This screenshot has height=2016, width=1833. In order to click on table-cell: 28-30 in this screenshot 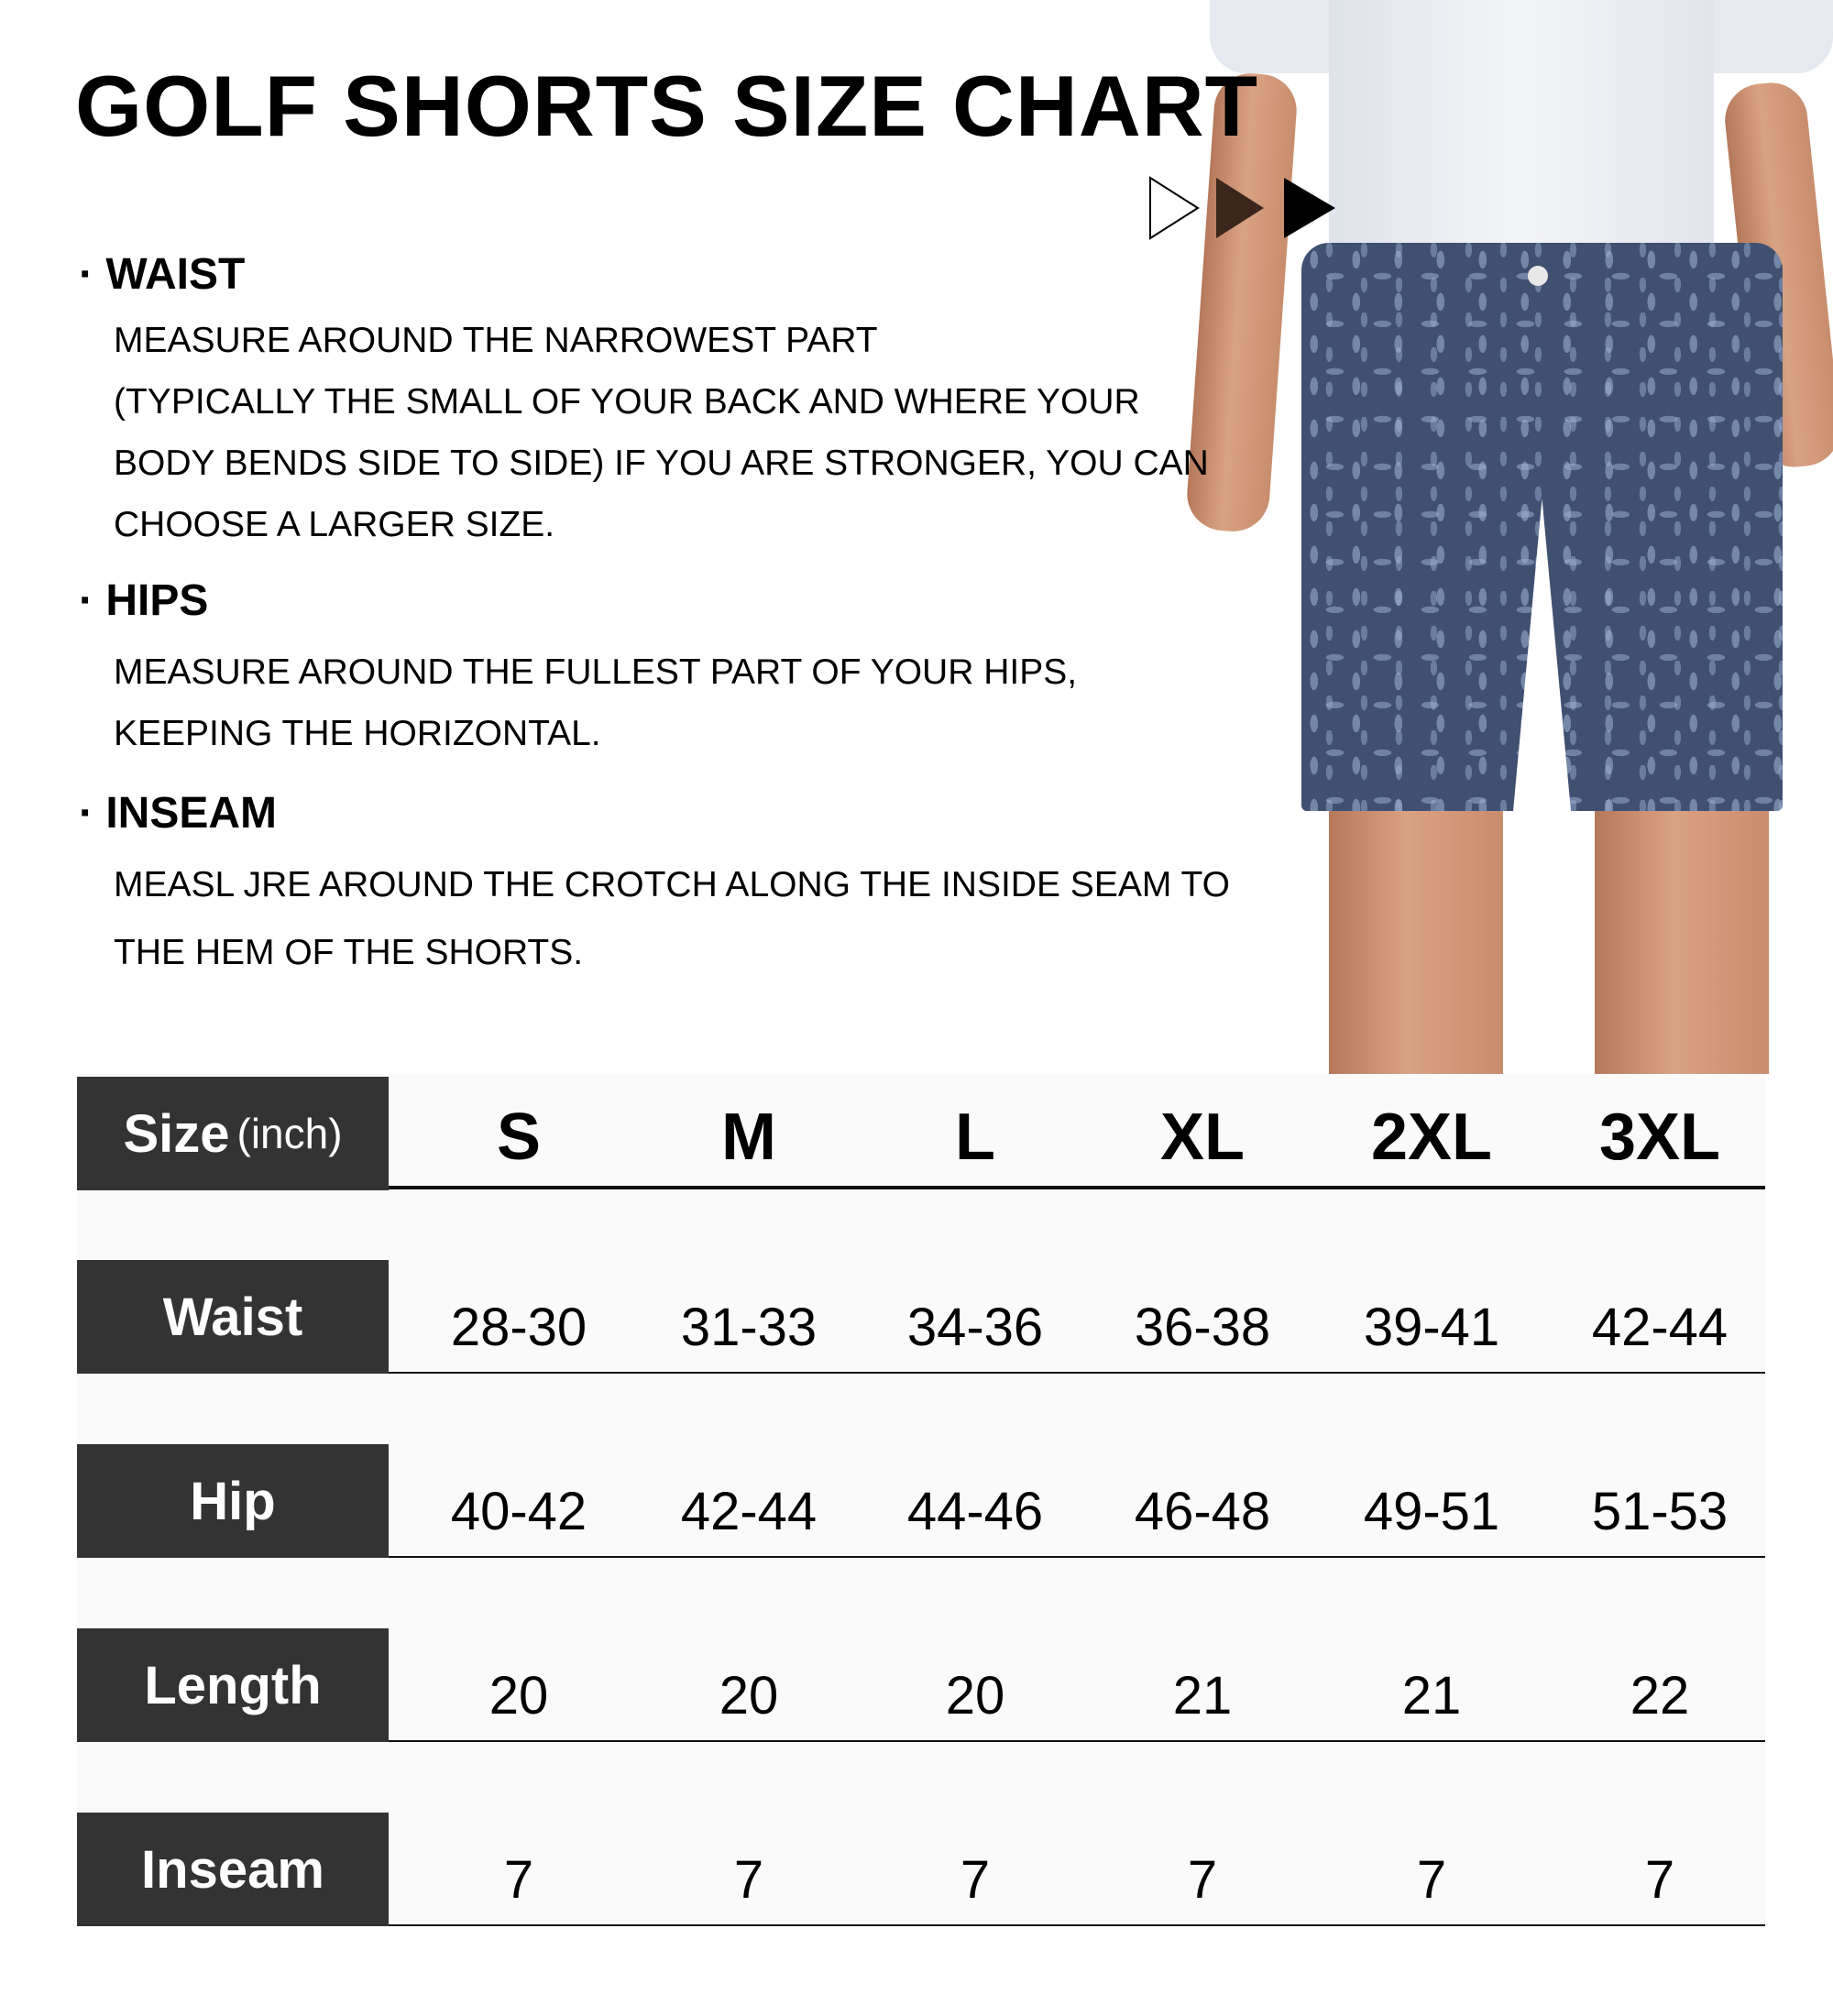, I will do `click(518, 1327)`.